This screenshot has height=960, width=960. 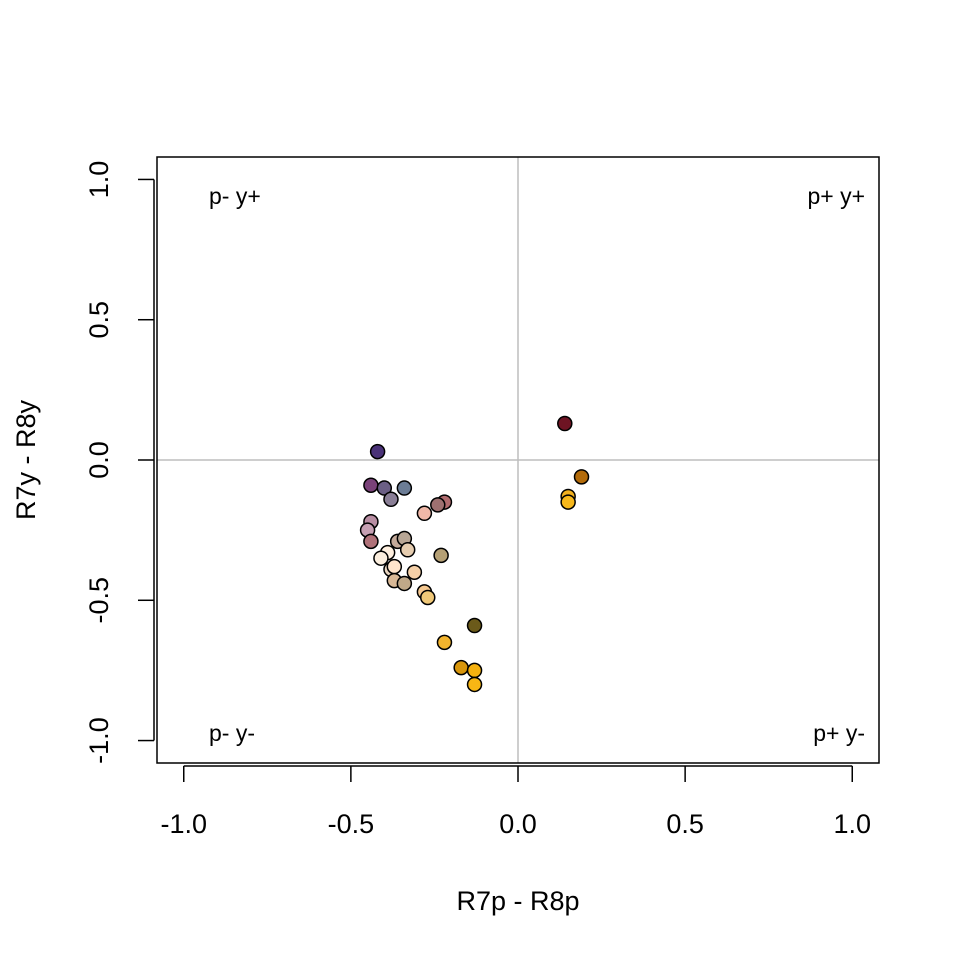 What do you see at coordinates (183, 824) in the screenshot?
I see `x-tick-label: -1.0` at bounding box center [183, 824].